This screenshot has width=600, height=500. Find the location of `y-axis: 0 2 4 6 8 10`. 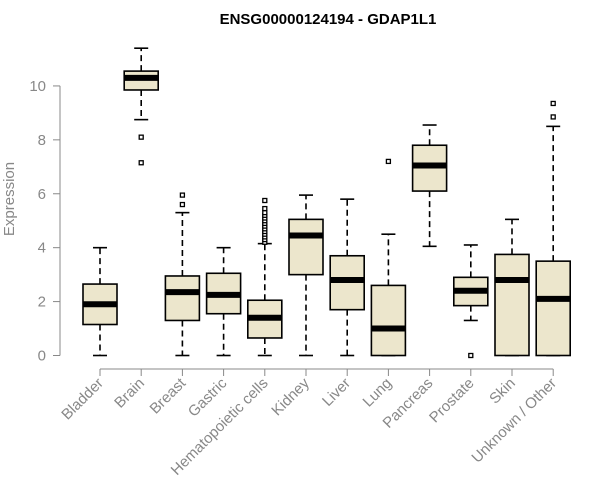

y-axis: 0 2 4 6 8 10 is located at coordinates (45, 221).